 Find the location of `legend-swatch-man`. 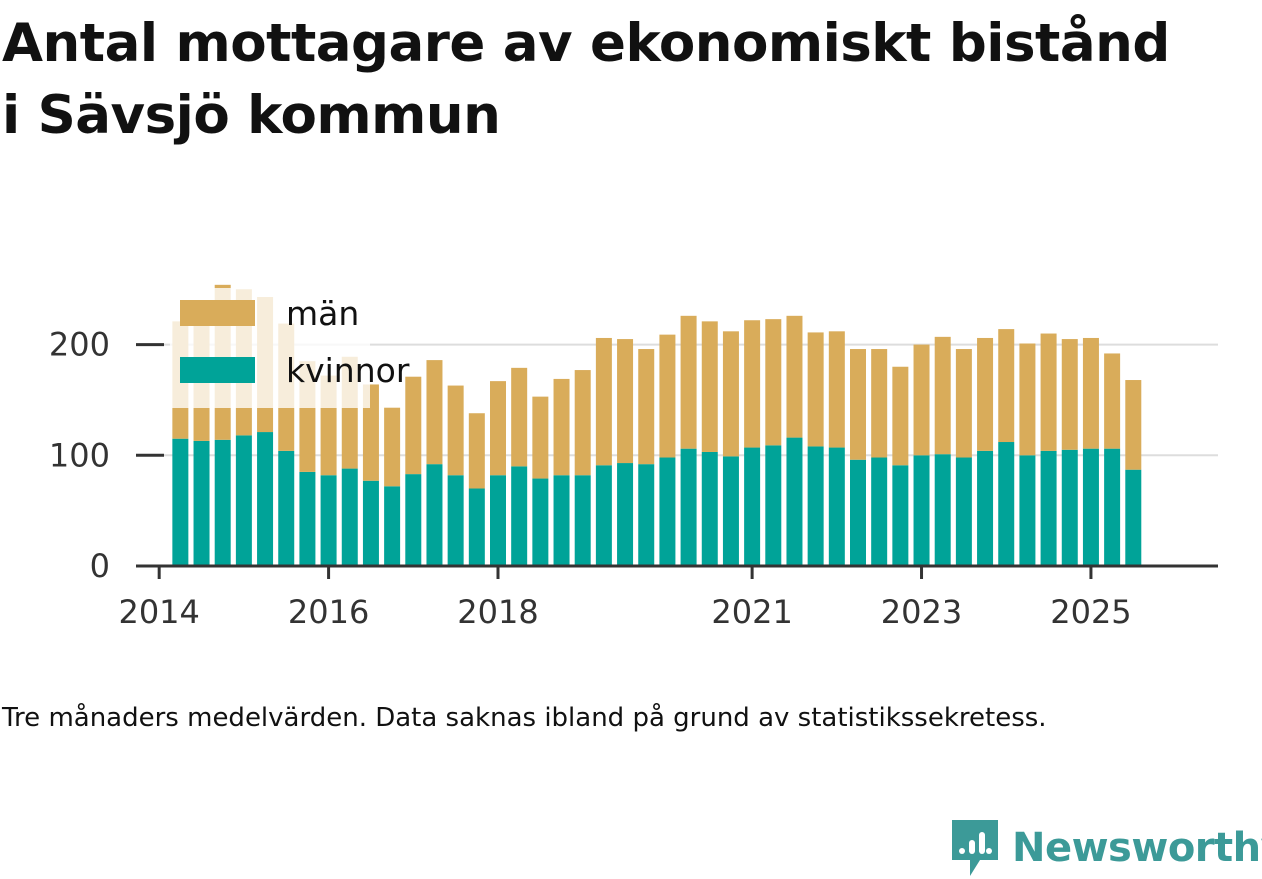

legend-swatch-man is located at coordinates (217, 313).